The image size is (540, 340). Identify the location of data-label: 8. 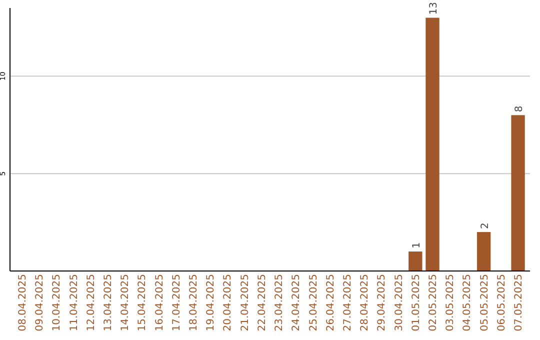
(520, 109).